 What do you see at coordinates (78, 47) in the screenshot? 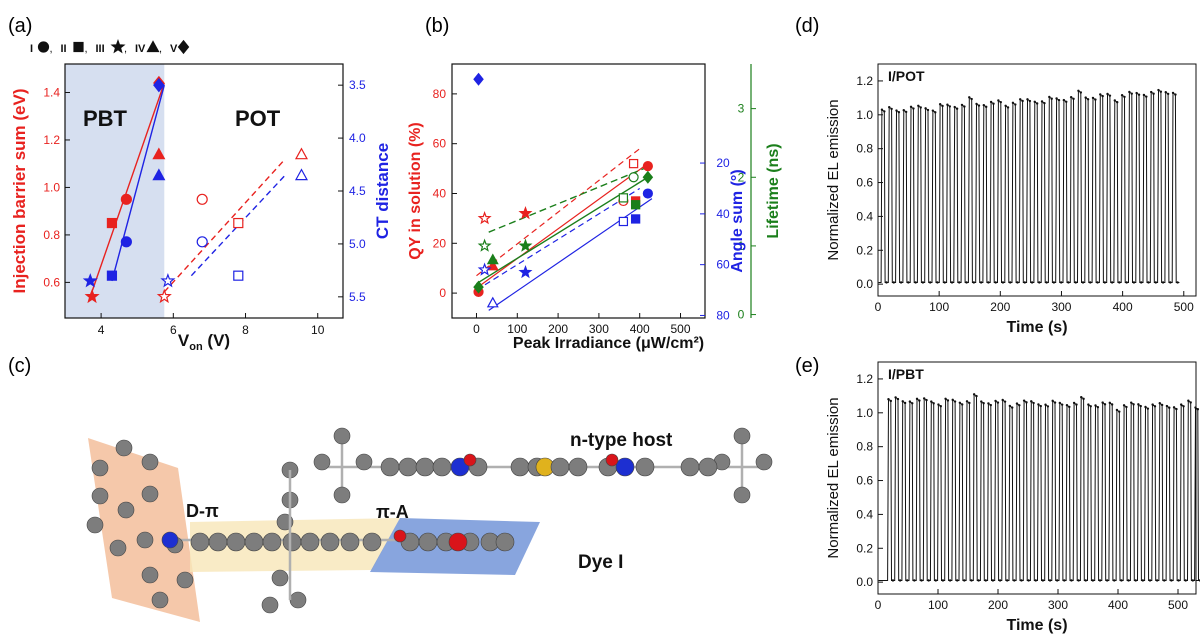
I see `legend-marker-square` at bounding box center [78, 47].